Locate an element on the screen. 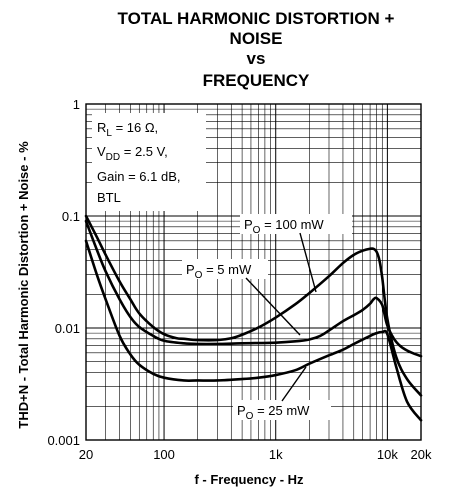  condition-gain: Gain = 6.1 dB, is located at coordinates (138, 176).